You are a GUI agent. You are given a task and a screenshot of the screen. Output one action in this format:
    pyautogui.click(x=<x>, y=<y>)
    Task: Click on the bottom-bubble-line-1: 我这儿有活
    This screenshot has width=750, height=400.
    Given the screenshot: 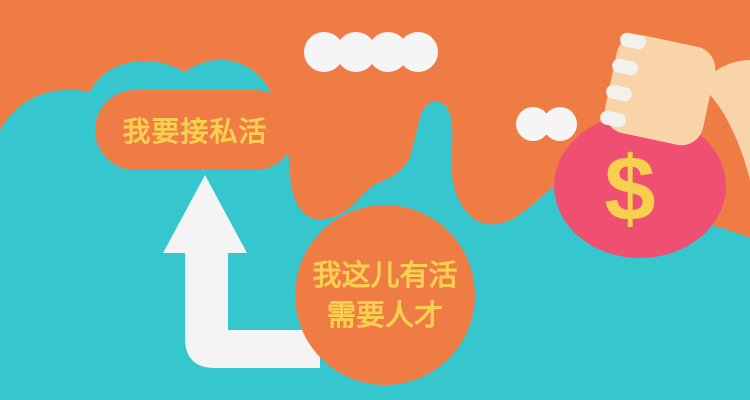 What is the action you would take?
    pyautogui.click(x=385, y=275)
    